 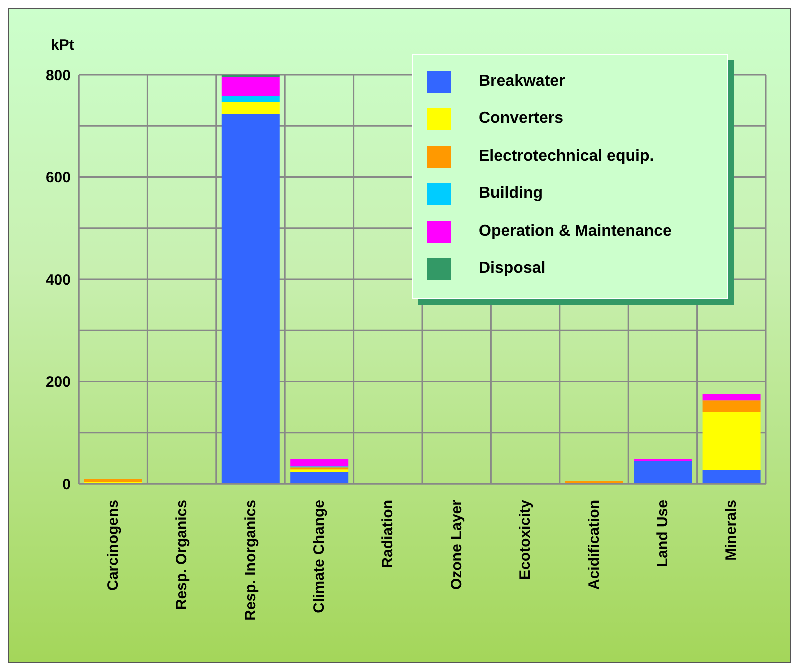 I want to click on legend-label: Breakwater, so click(x=522, y=81).